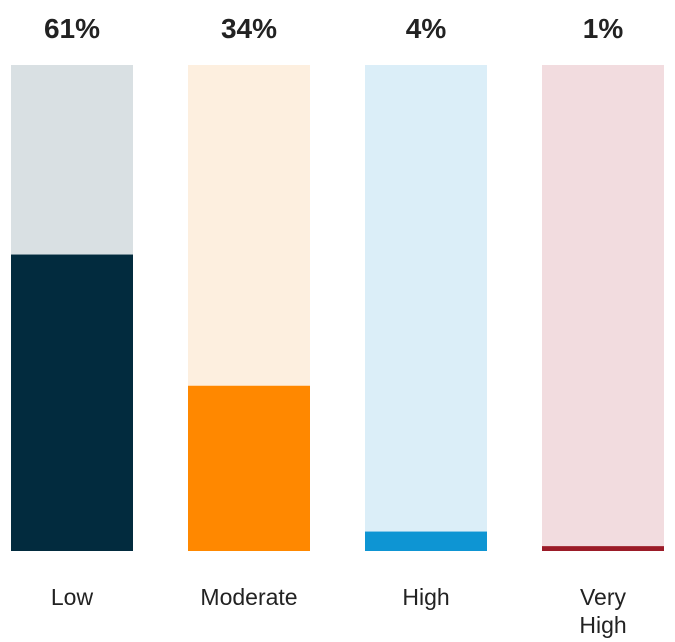  Describe the element at coordinates (426, 541) in the screenshot. I see `bar-high` at that location.